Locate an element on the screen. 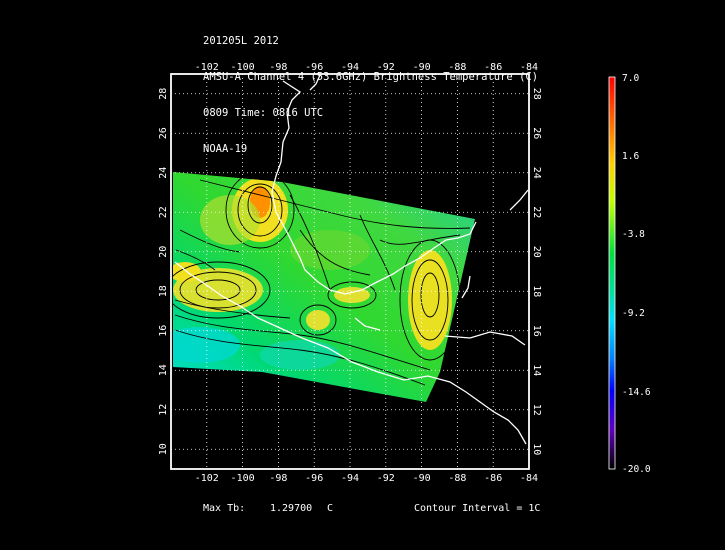 This screenshot has height=550, width=725. colorbar-label: 7.0 is located at coordinates (631, 78).